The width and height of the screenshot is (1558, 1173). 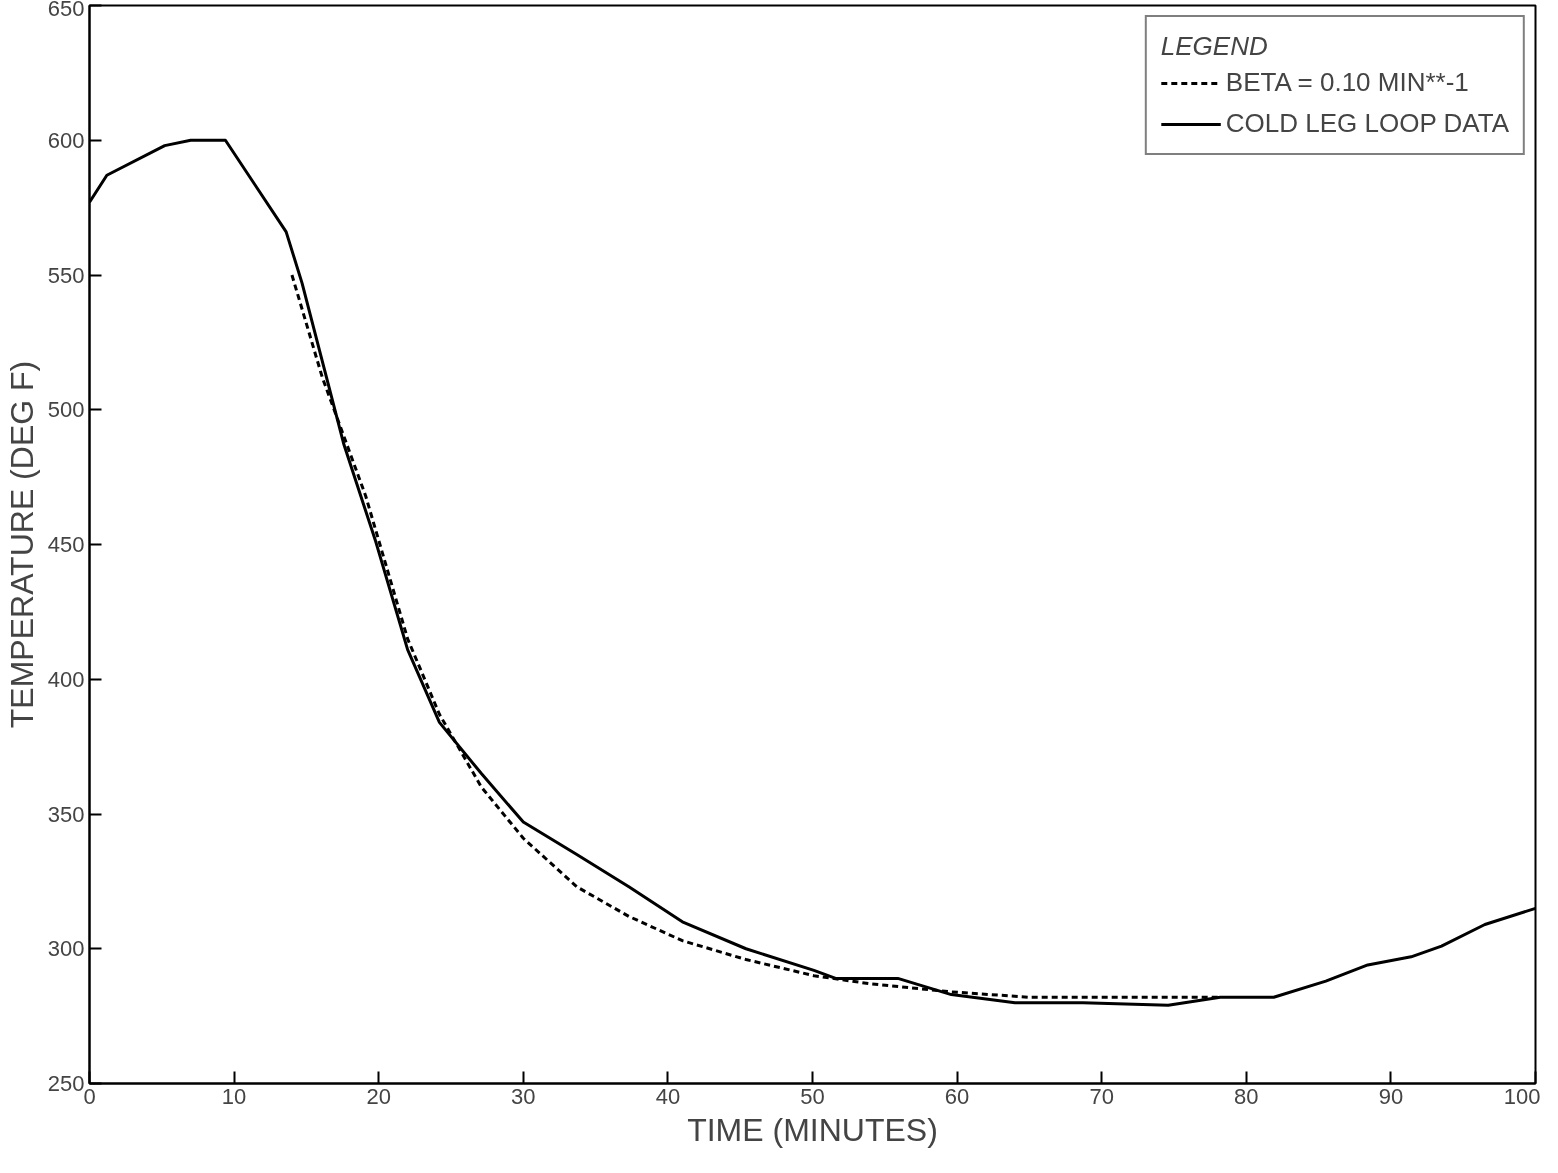 What do you see at coordinates (66, 544) in the screenshot?
I see `y-tick-label: 450` at bounding box center [66, 544].